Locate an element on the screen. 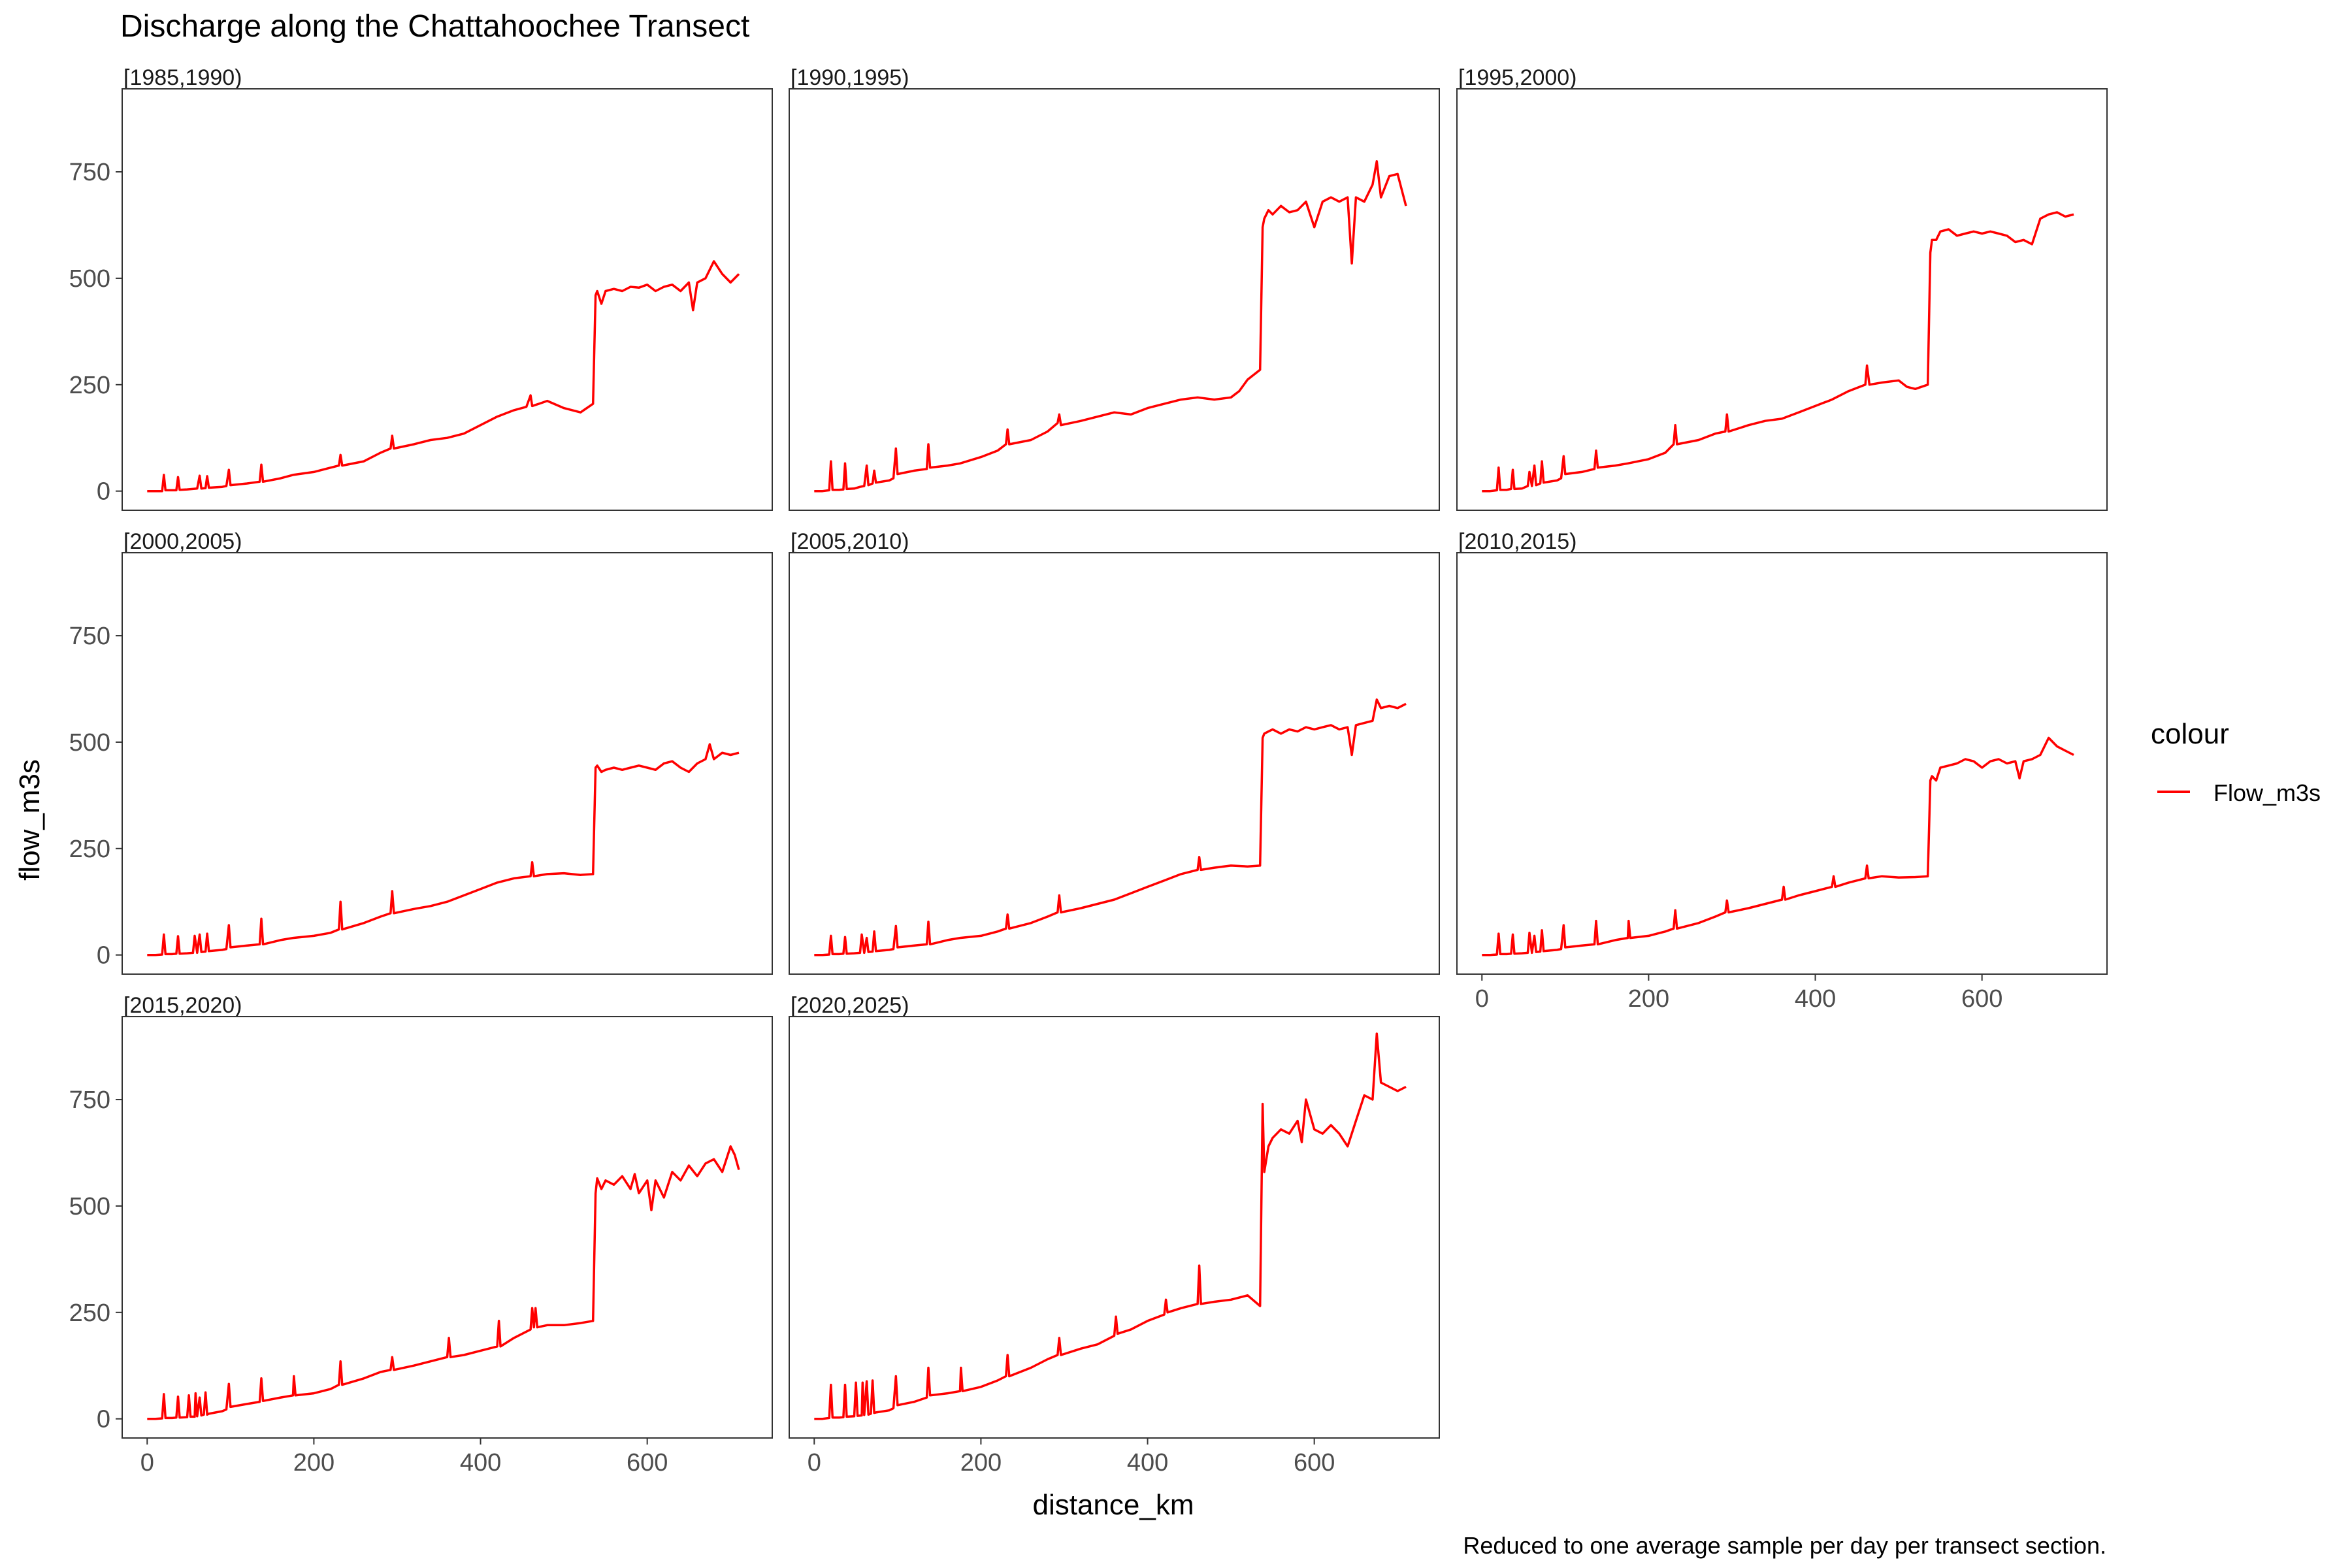 This screenshot has height=1568, width=2352. facet-panel: [2000,2005) 0 250 500 750 is located at coordinates (421, 752).